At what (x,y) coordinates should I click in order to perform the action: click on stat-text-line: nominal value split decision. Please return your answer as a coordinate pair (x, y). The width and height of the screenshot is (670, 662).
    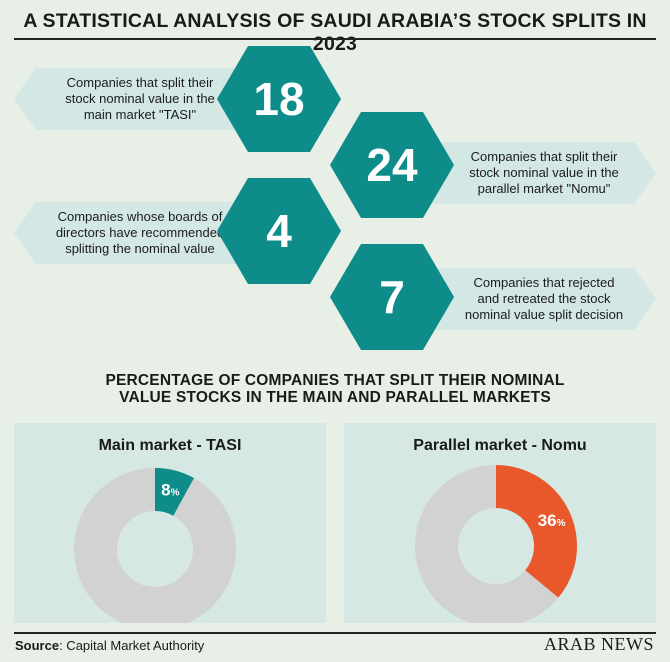
    Looking at the image, I should click on (544, 314).